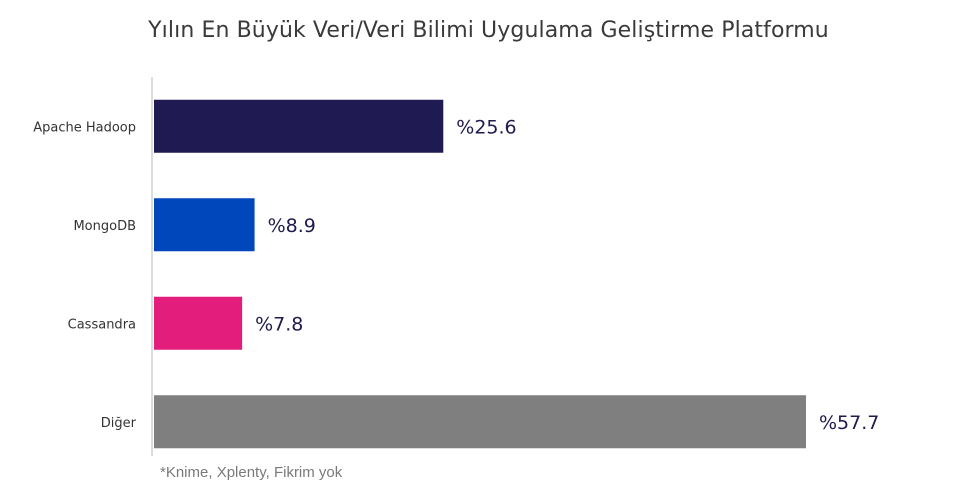 The image size is (977, 497). Describe the element at coordinates (84, 127) in the screenshot. I see `category-label: Apache Hadoop` at that location.